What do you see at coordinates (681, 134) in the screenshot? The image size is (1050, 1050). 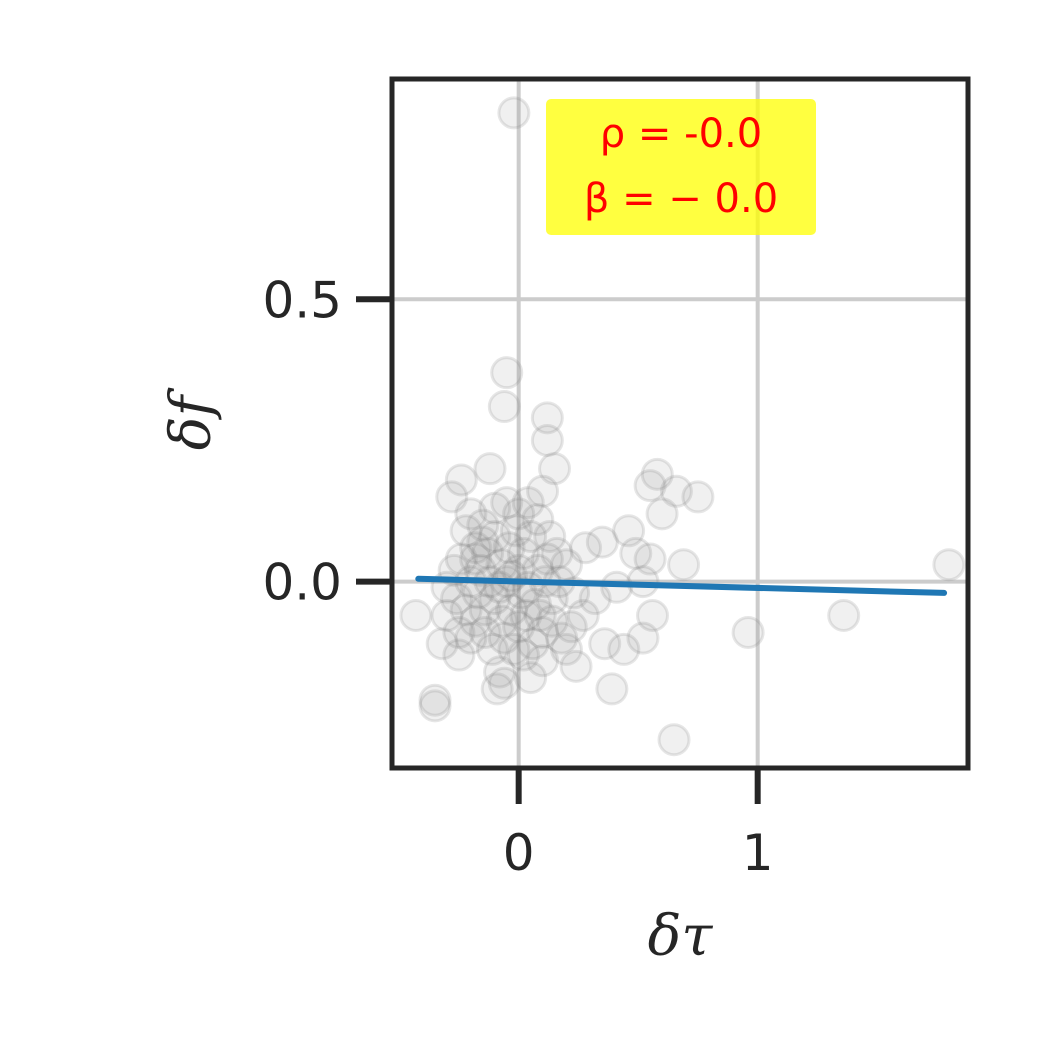 I see `annotation-rho: ρ = -0.0` at bounding box center [681, 134].